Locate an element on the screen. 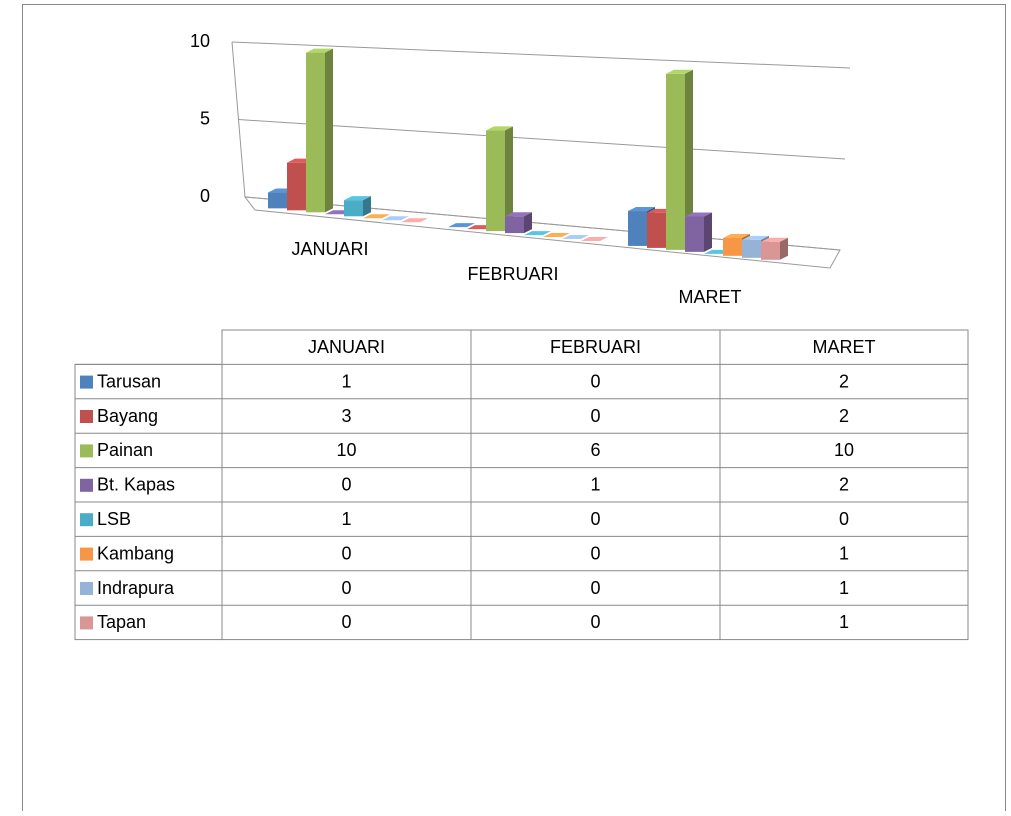 This screenshot has height=816, width=1011. legend-label: Painan is located at coordinates (125, 450).